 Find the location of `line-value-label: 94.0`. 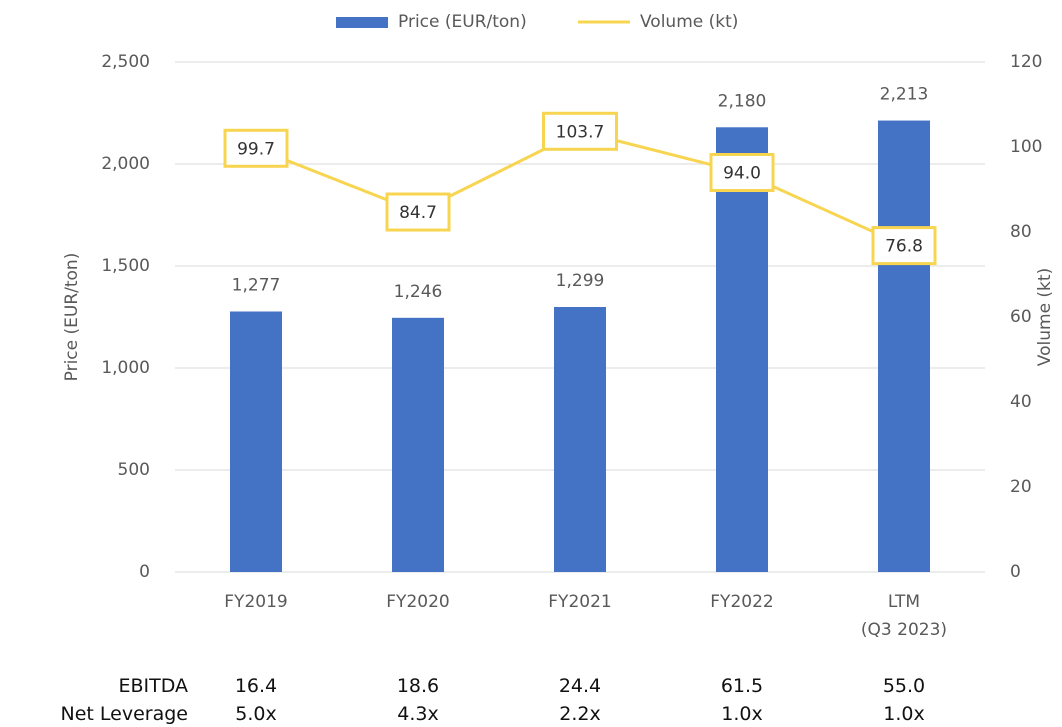

line-value-label: 94.0 is located at coordinates (742, 174).